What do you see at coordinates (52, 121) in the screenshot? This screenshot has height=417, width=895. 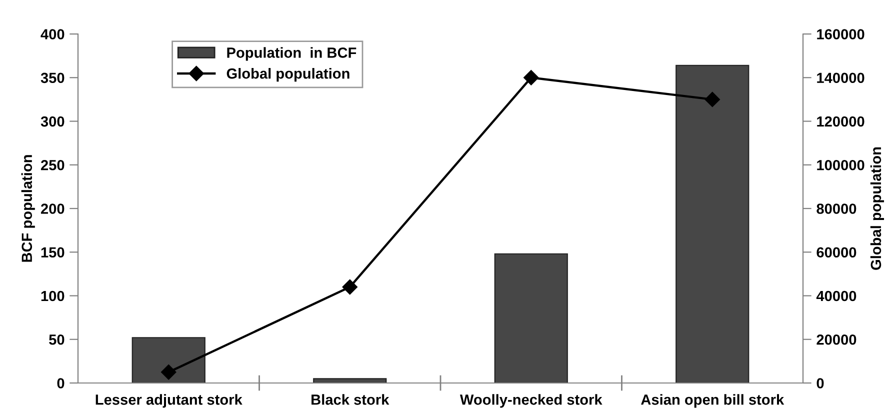 I see `y-tick-label: 300` at bounding box center [52, 121].